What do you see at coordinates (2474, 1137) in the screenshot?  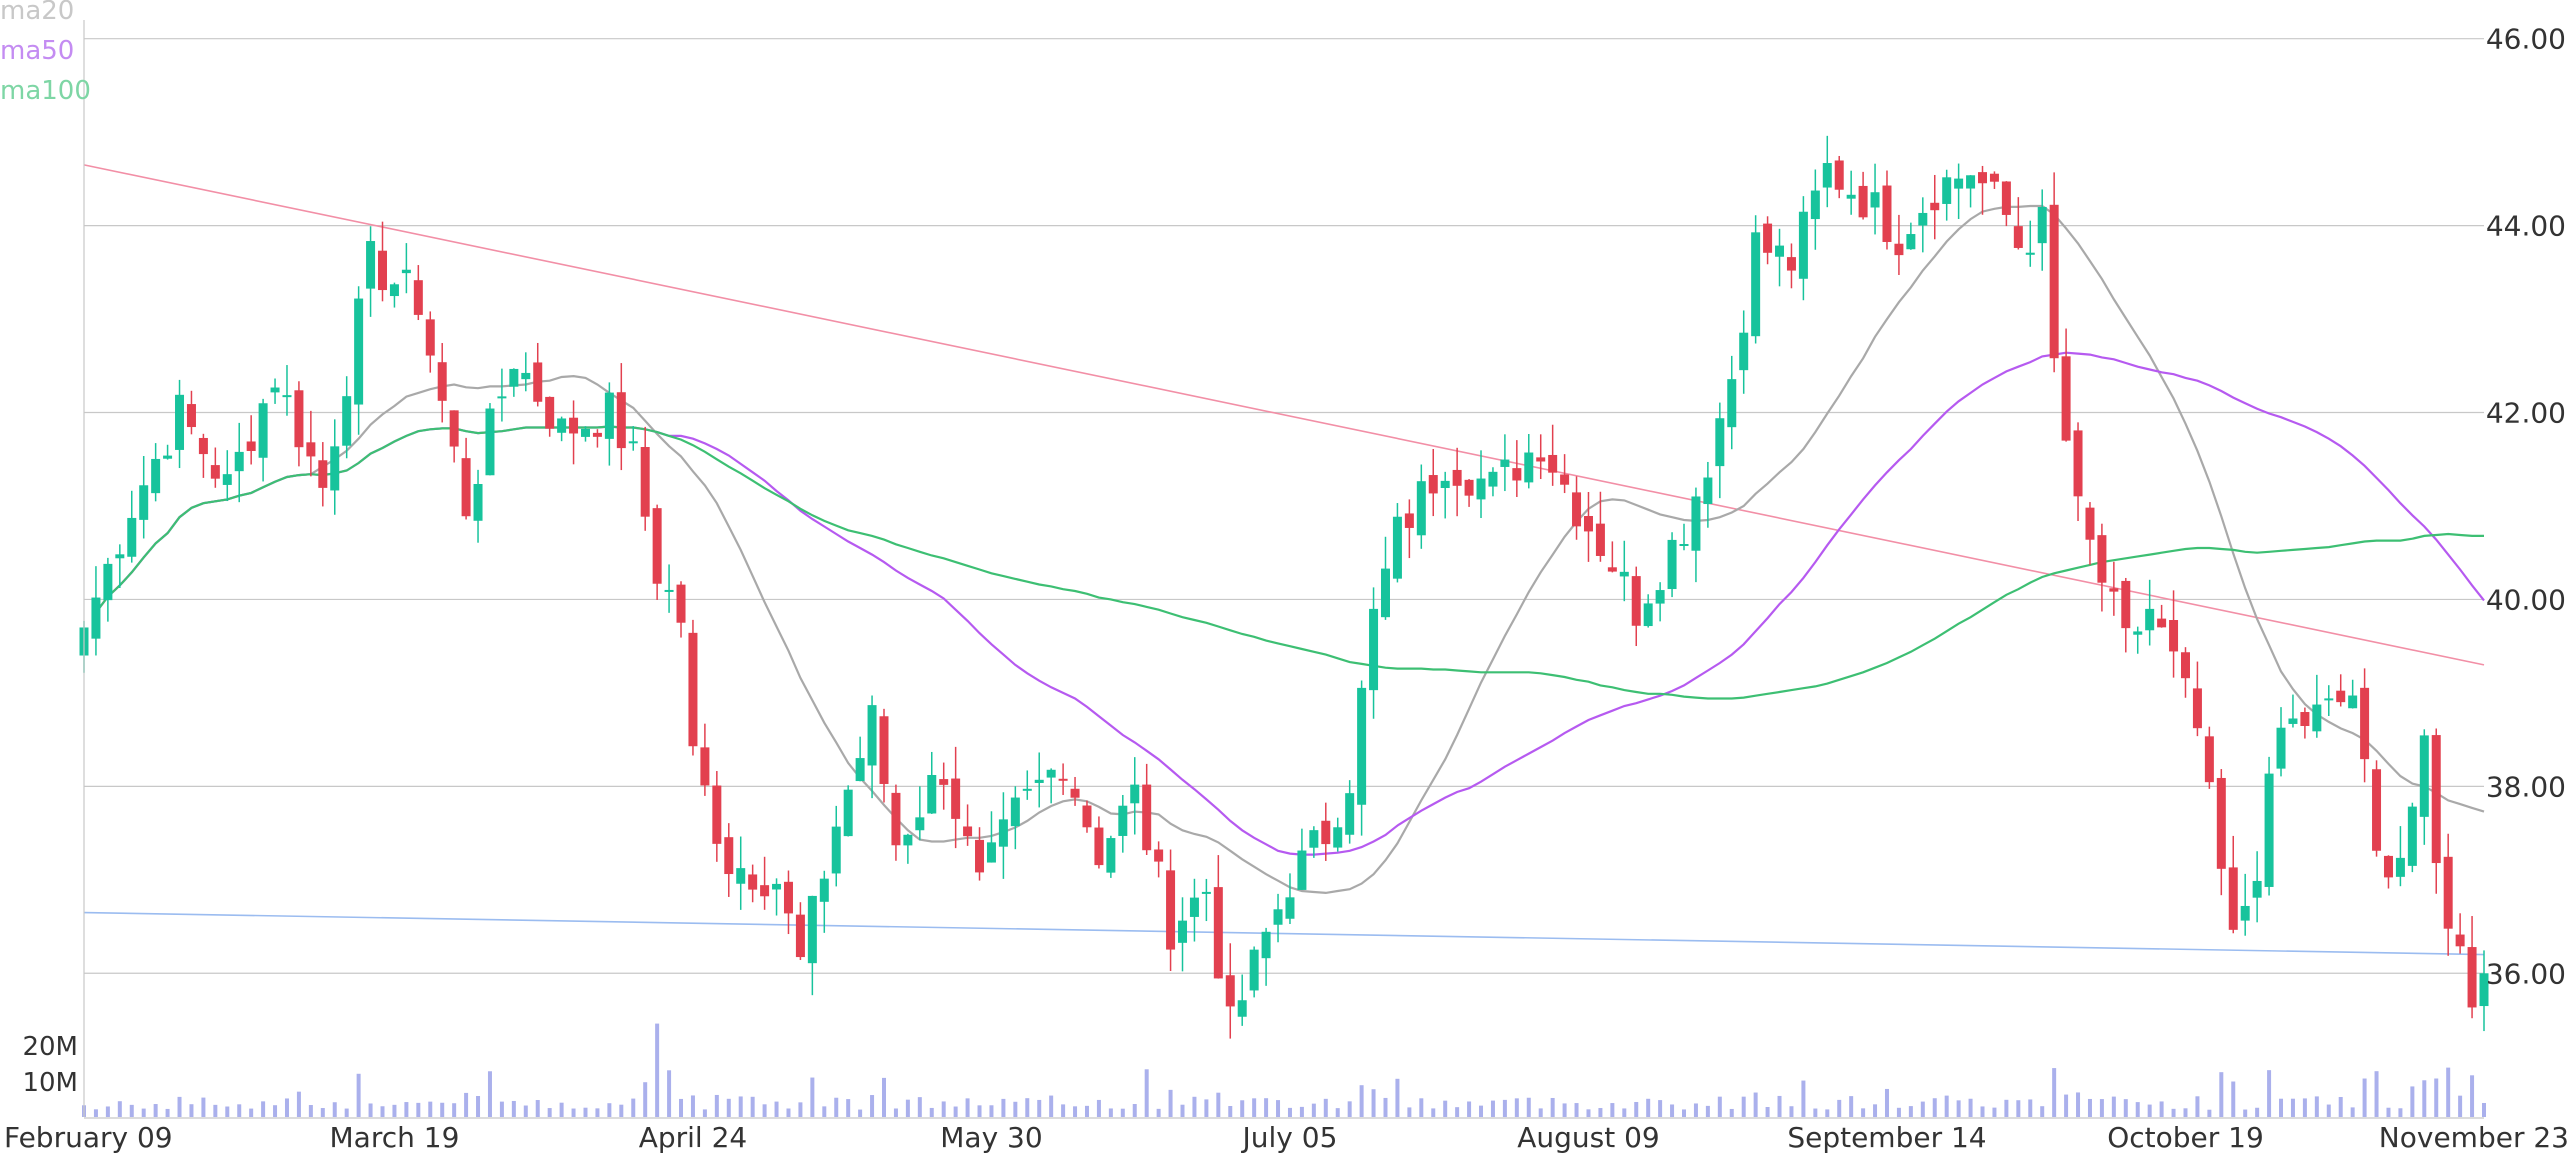 I see `x-tick-label: November 23` at bounding box center [2474, 1137].